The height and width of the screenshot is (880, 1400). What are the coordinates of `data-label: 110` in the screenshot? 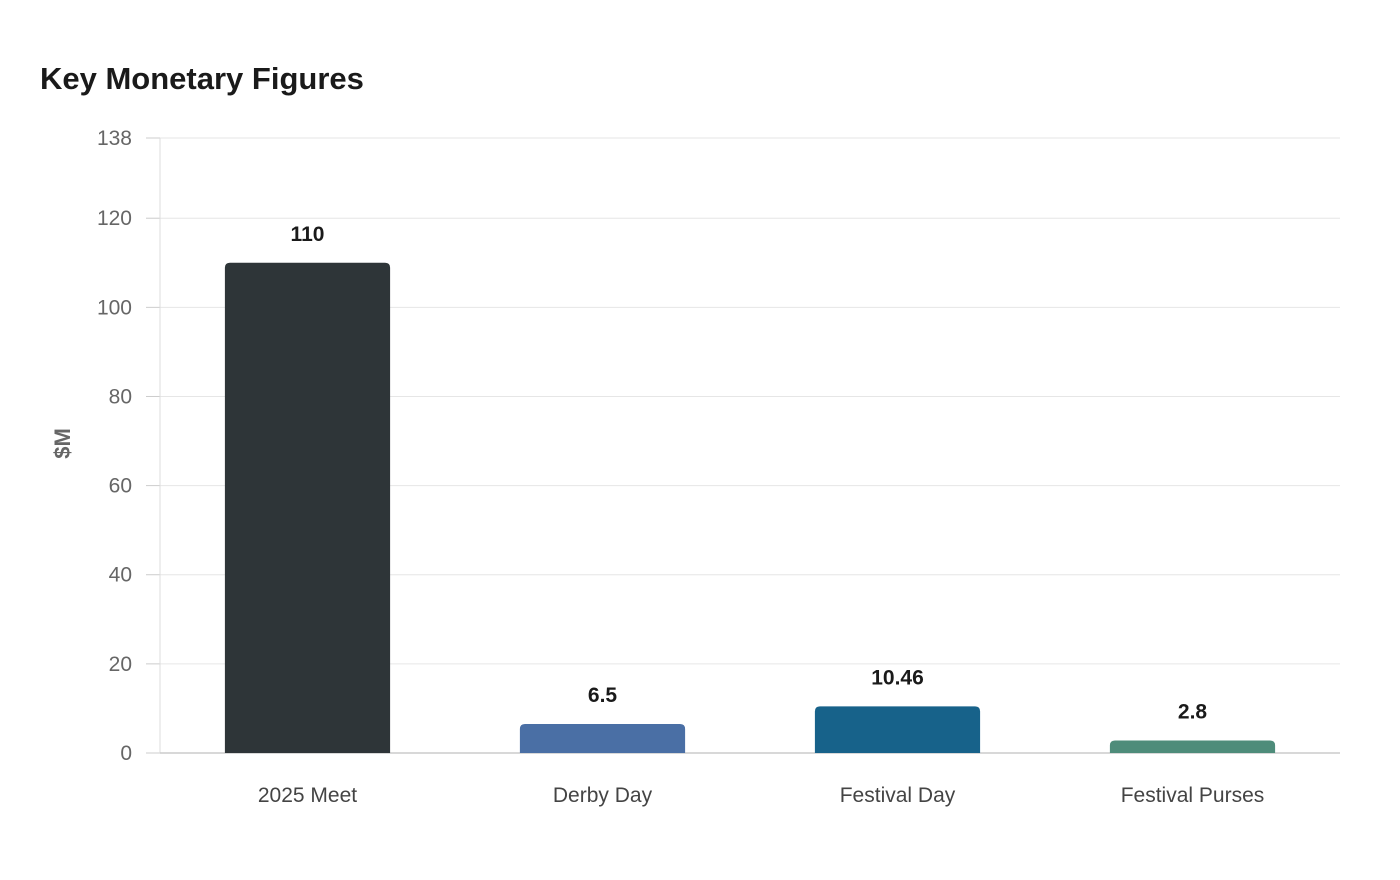 It's located at (308, 234).